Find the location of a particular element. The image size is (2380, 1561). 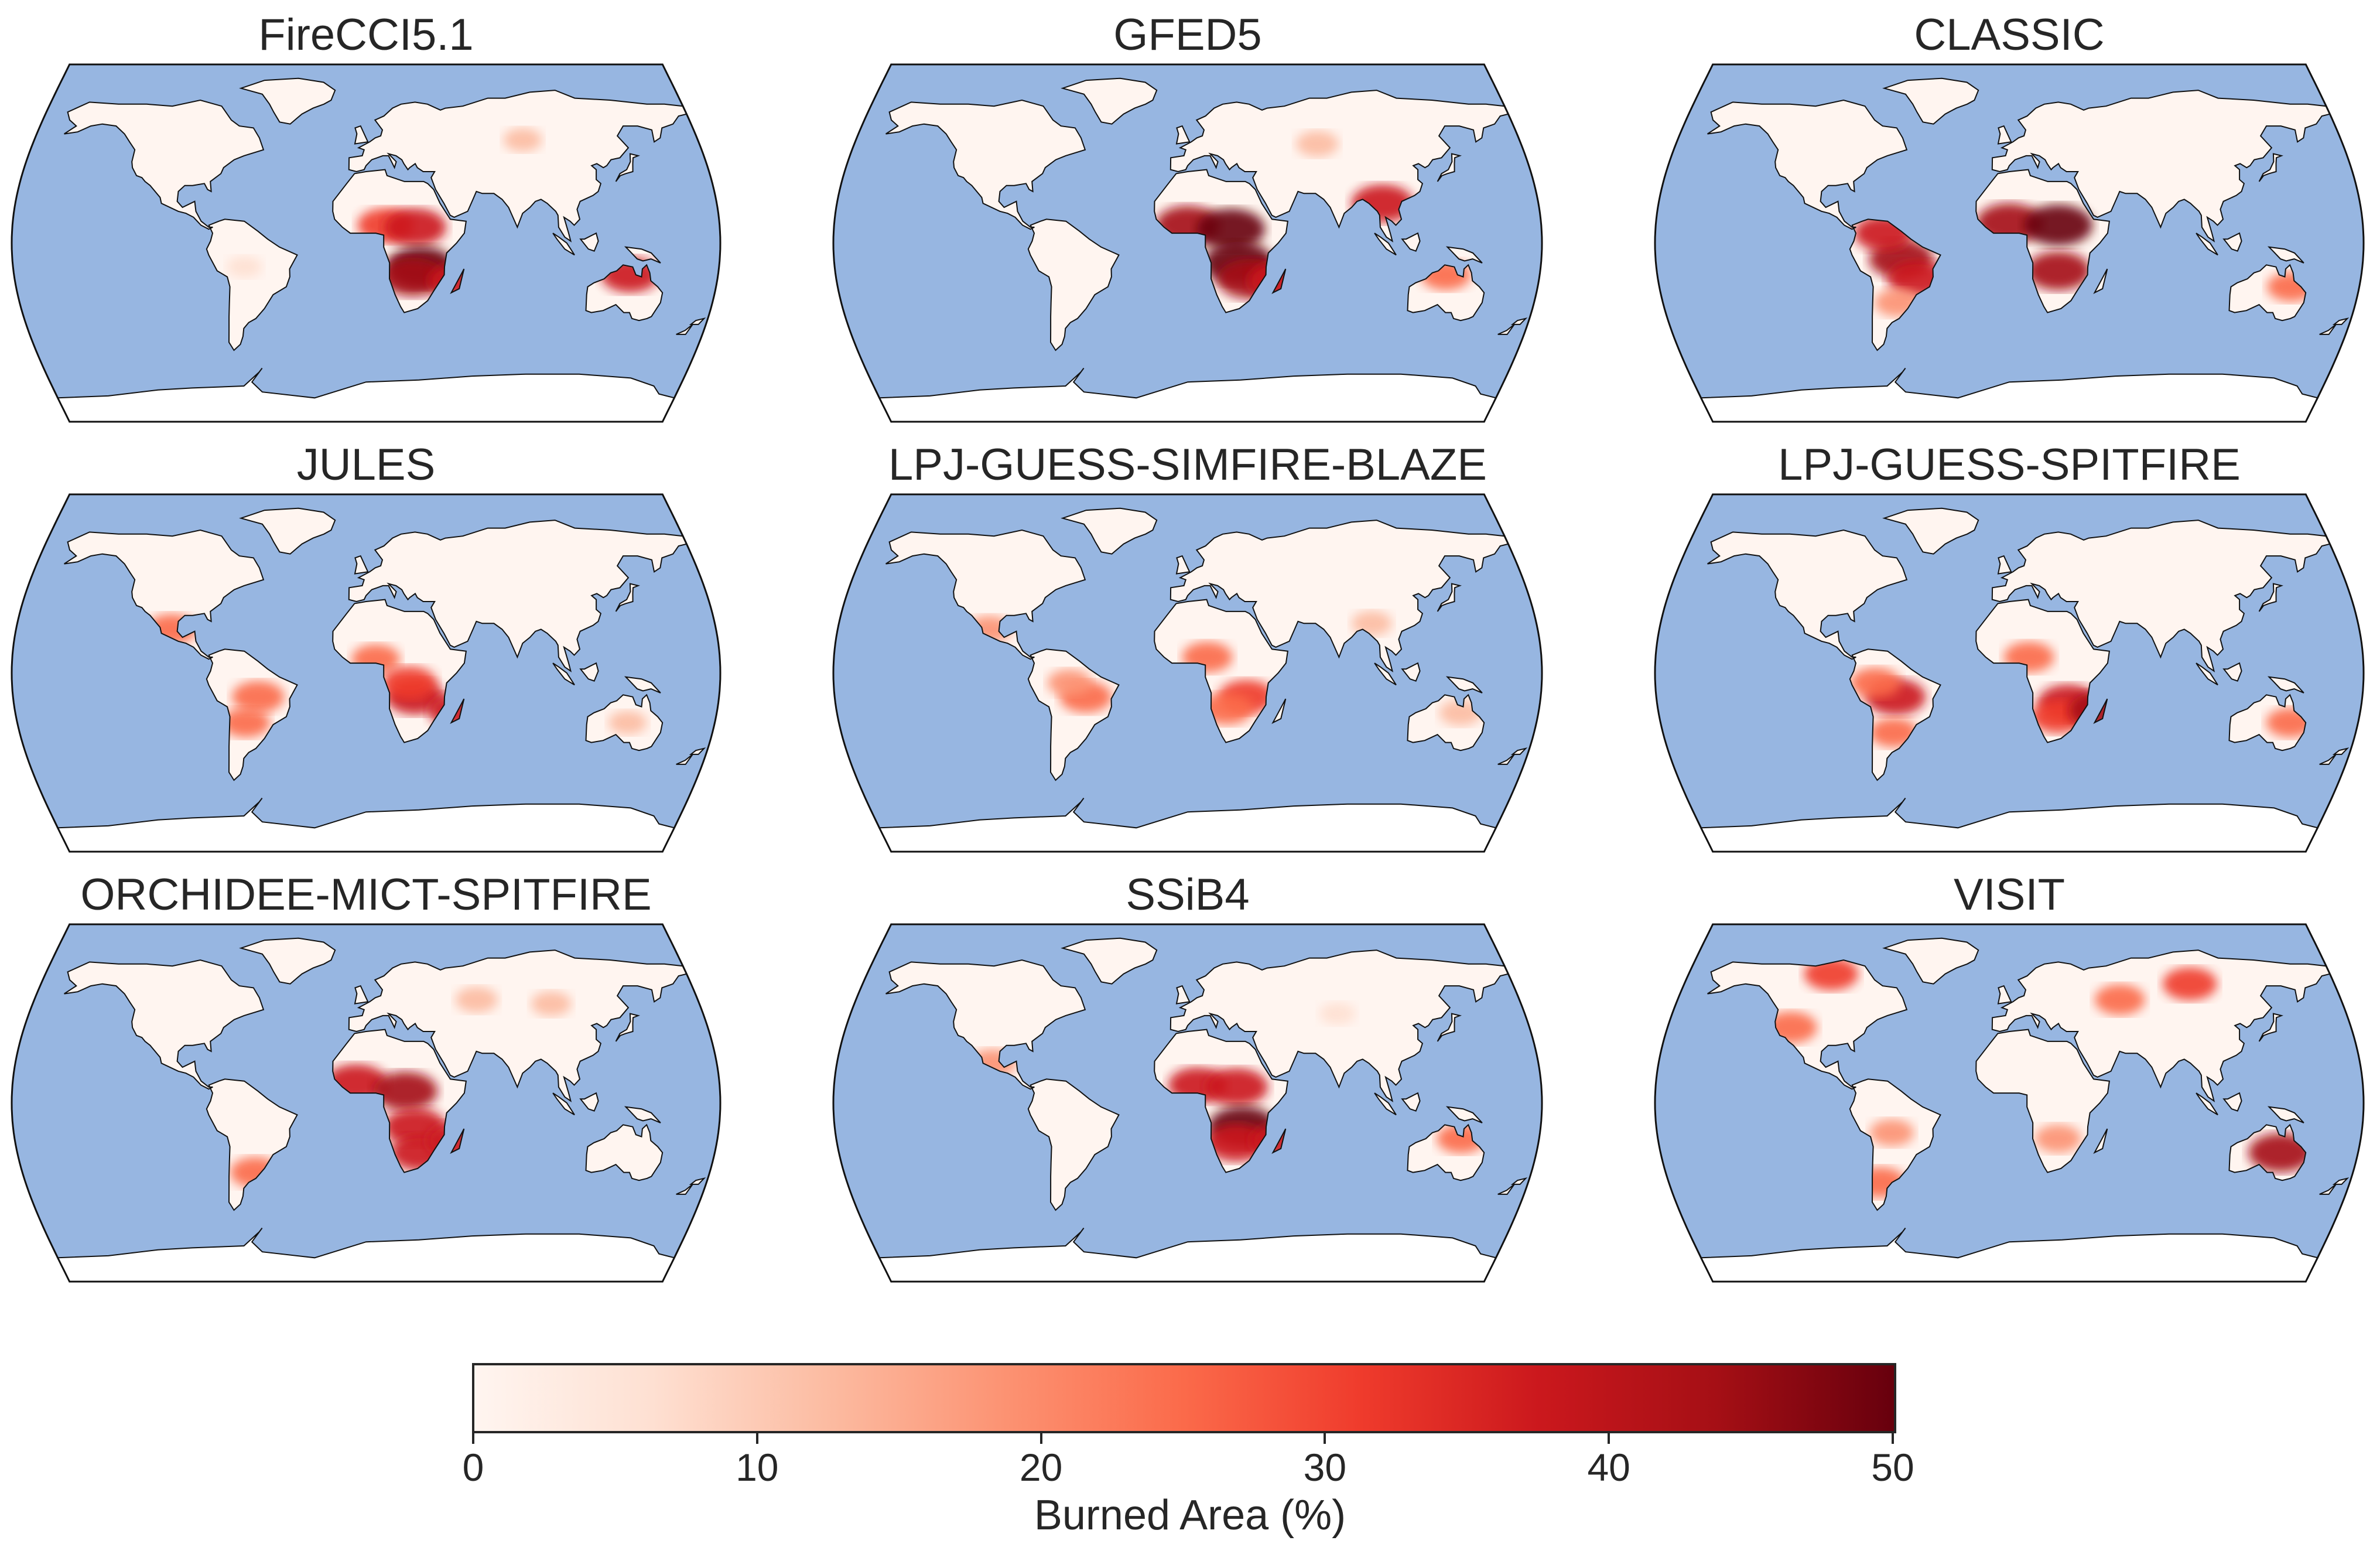

map-panel: CLASSIC is located at coordinates (2009, 216).